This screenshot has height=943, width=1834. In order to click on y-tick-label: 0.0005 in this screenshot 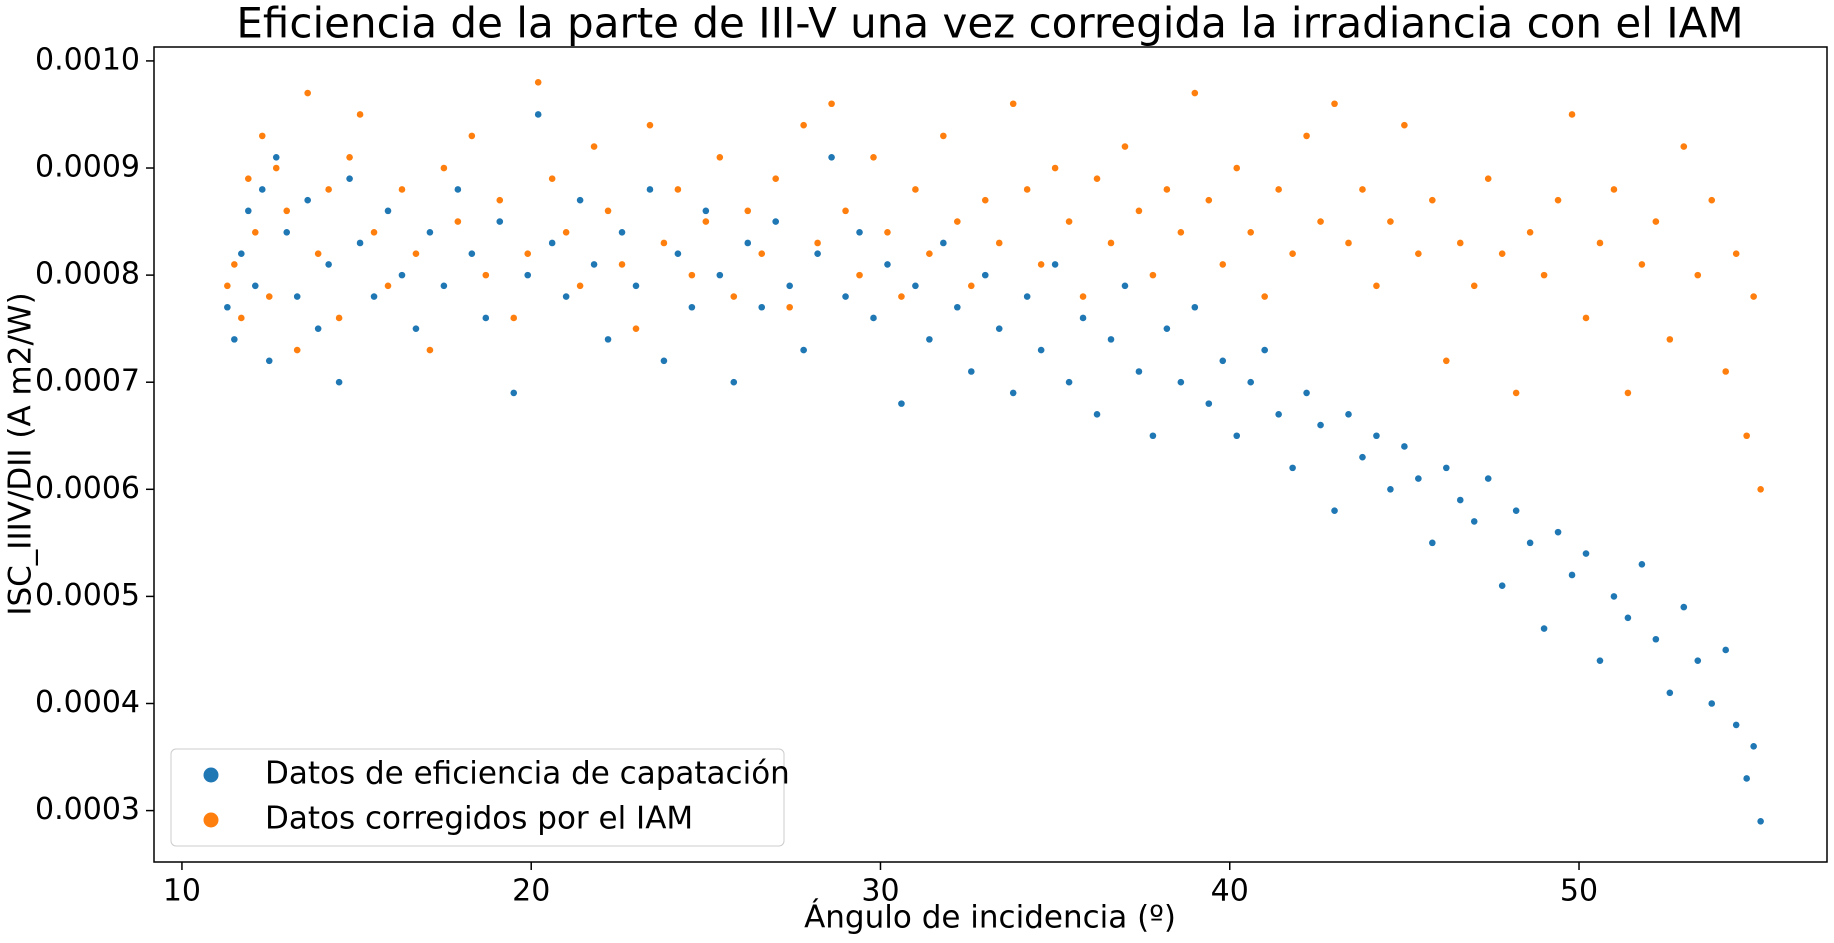, I will do `click(87, 595)`.